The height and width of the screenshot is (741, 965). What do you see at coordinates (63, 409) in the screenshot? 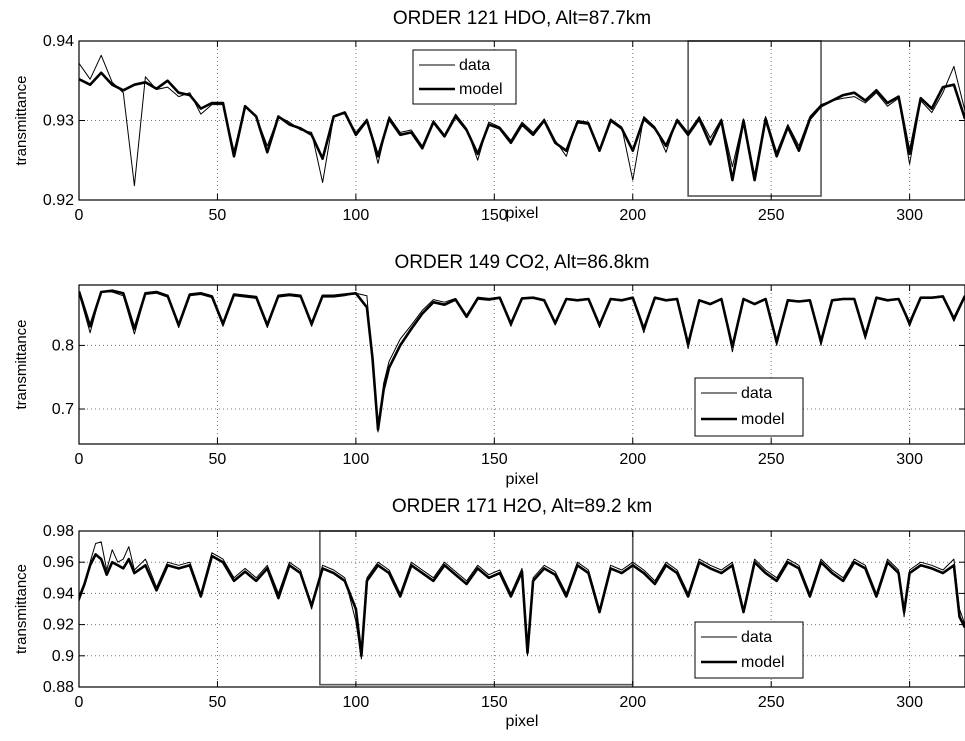
I see `y-tick-label: 0.7` at bounding box center [63, 409].